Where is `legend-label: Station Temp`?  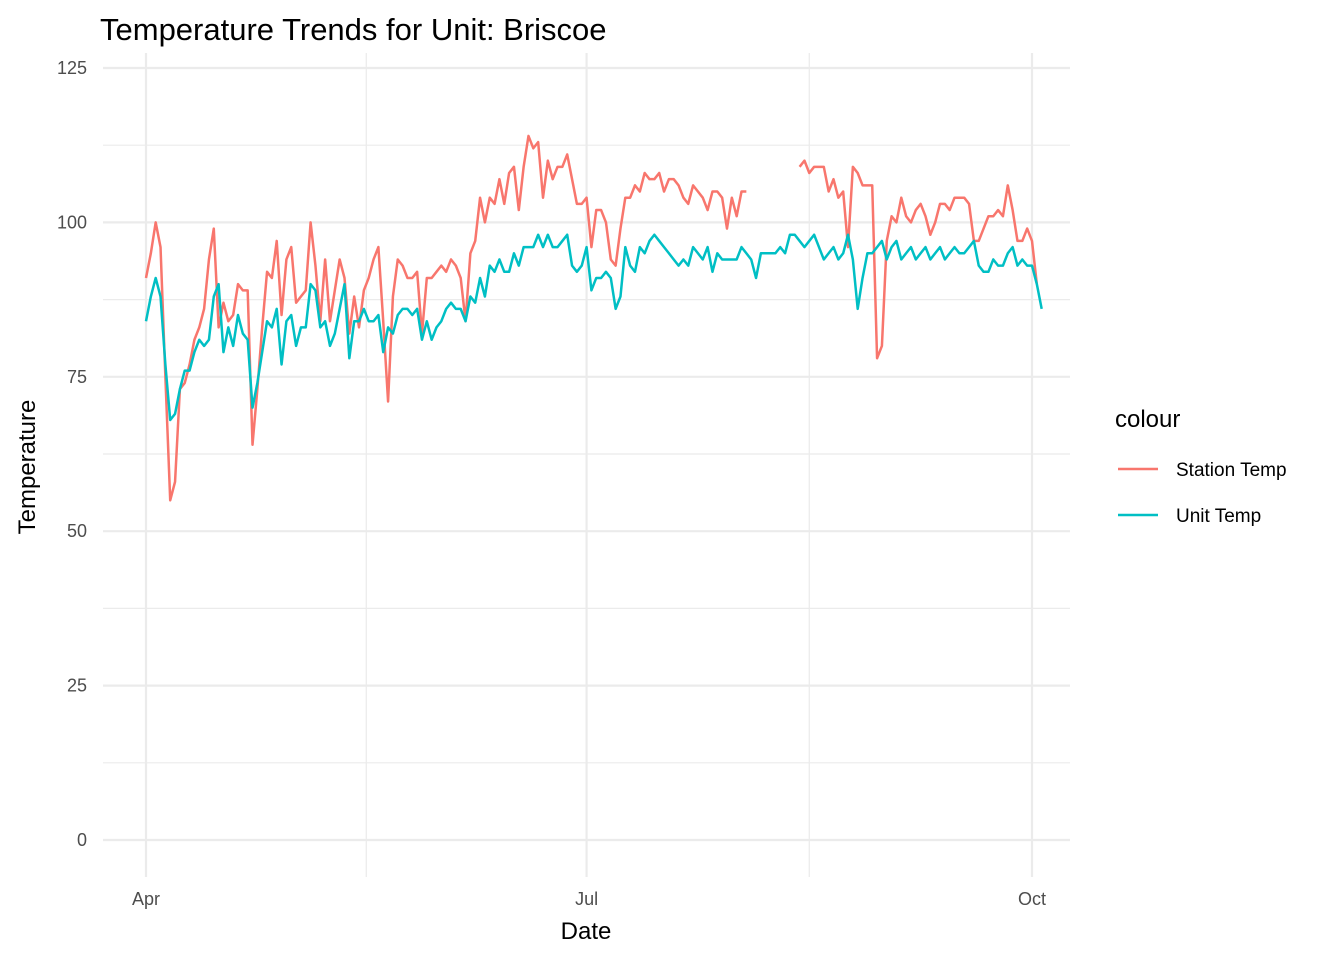
legend-label: Station Temp is located at coordinates (1231, 470).